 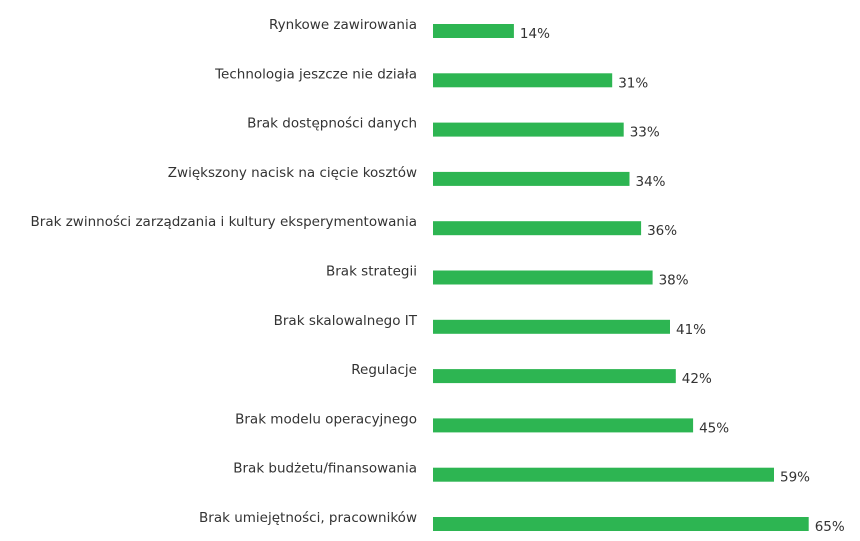 What do you see at coordinates (292, 173) in the screenshot?
I see `category-label-4: Zwiększony nacisk na cięcie kosztów` at bounding box center [292, 173].